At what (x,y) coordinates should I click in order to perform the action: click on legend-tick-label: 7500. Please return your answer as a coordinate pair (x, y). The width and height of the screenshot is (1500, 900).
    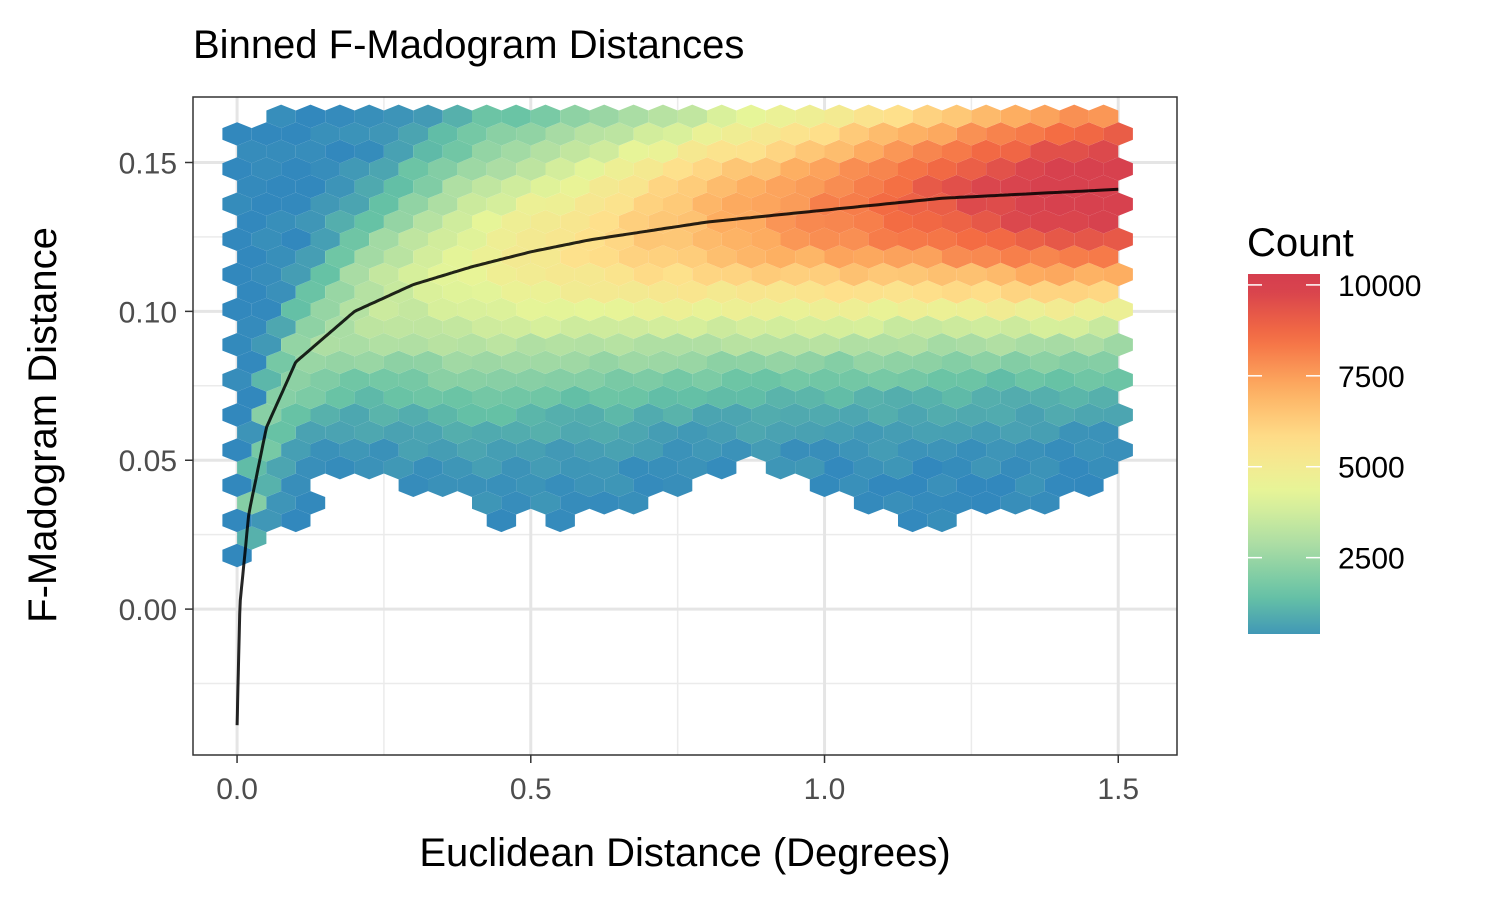
    Looking at the image, I should click on (1371, 377).